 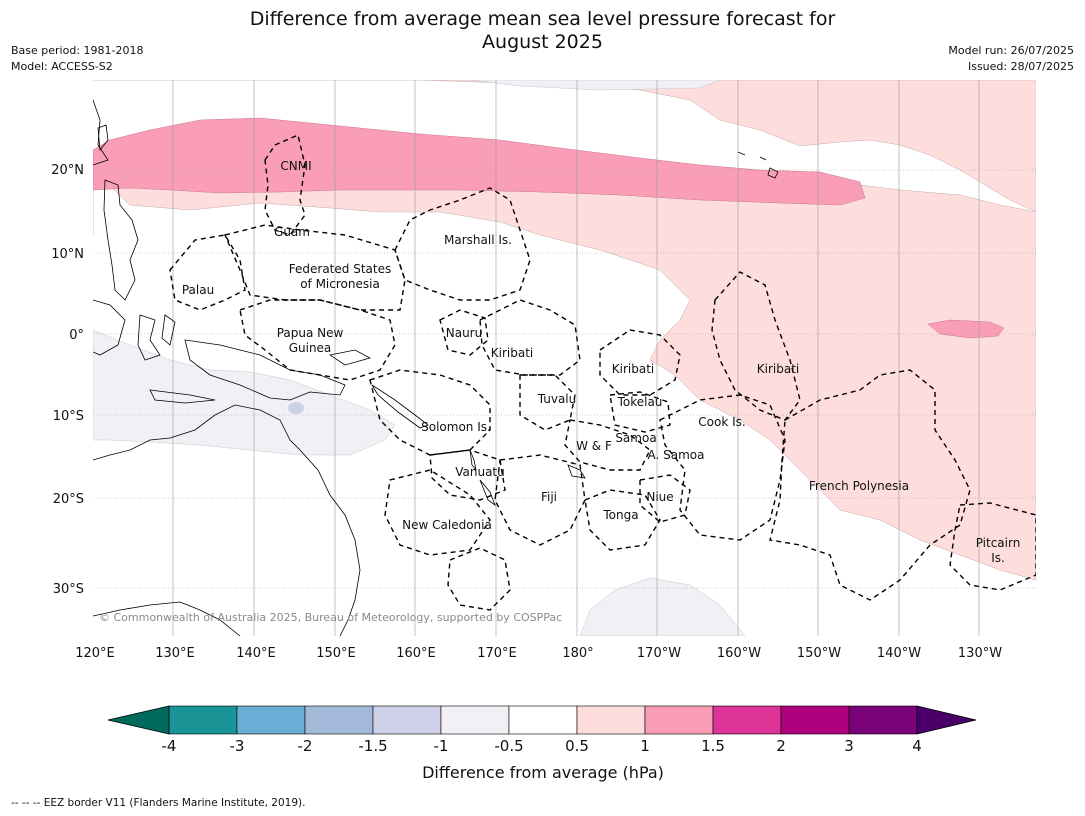 I want to click on eez-kiribati-west, so click(x=530, y=337).